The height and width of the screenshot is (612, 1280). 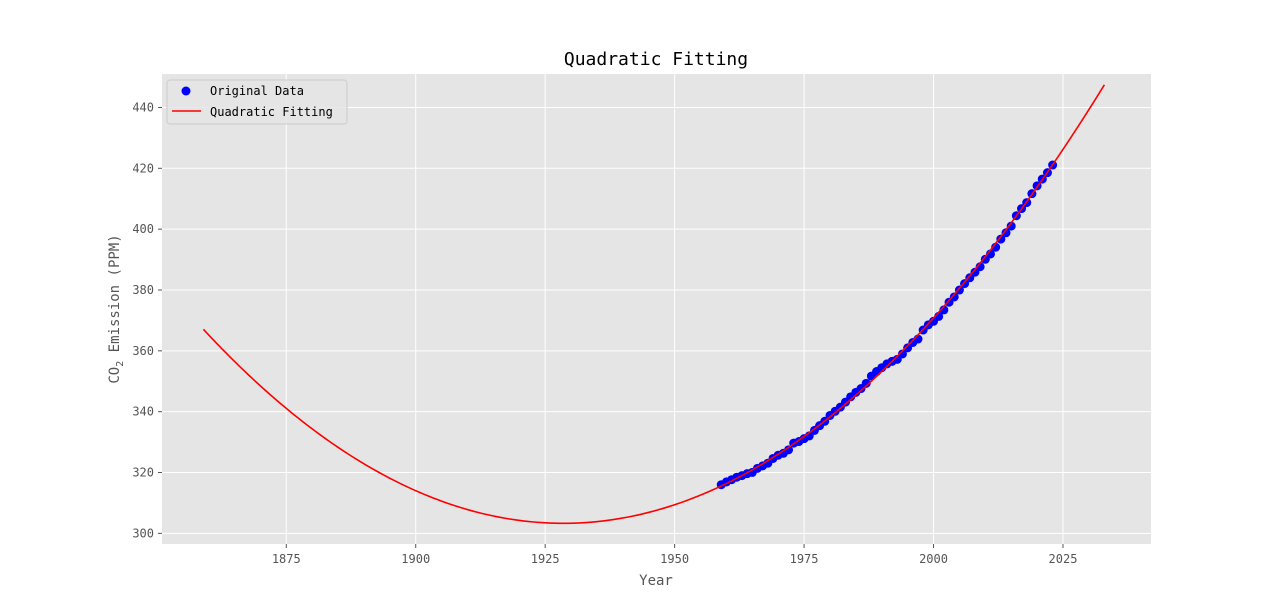 I want to click on x-tick-label: 1900, so click(x=415, y=559).